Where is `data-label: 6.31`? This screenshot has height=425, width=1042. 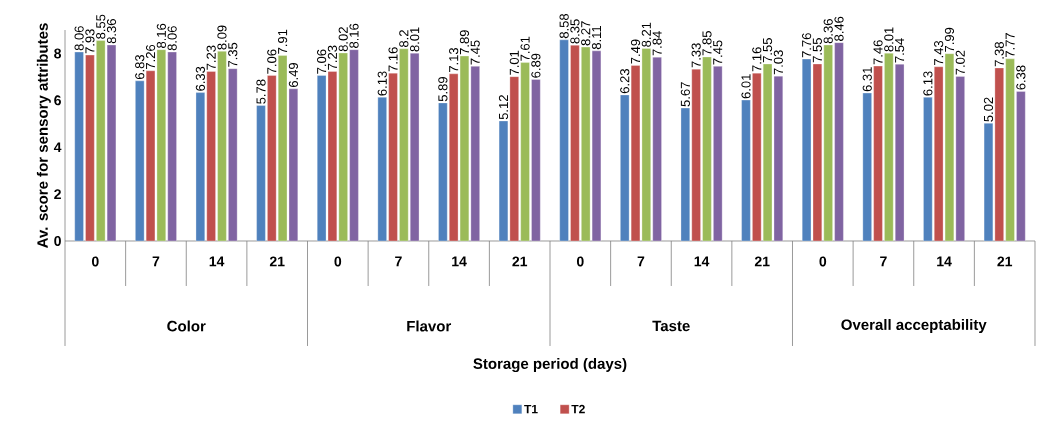 data-label: 6.31 is located at coordinates (867, 79).